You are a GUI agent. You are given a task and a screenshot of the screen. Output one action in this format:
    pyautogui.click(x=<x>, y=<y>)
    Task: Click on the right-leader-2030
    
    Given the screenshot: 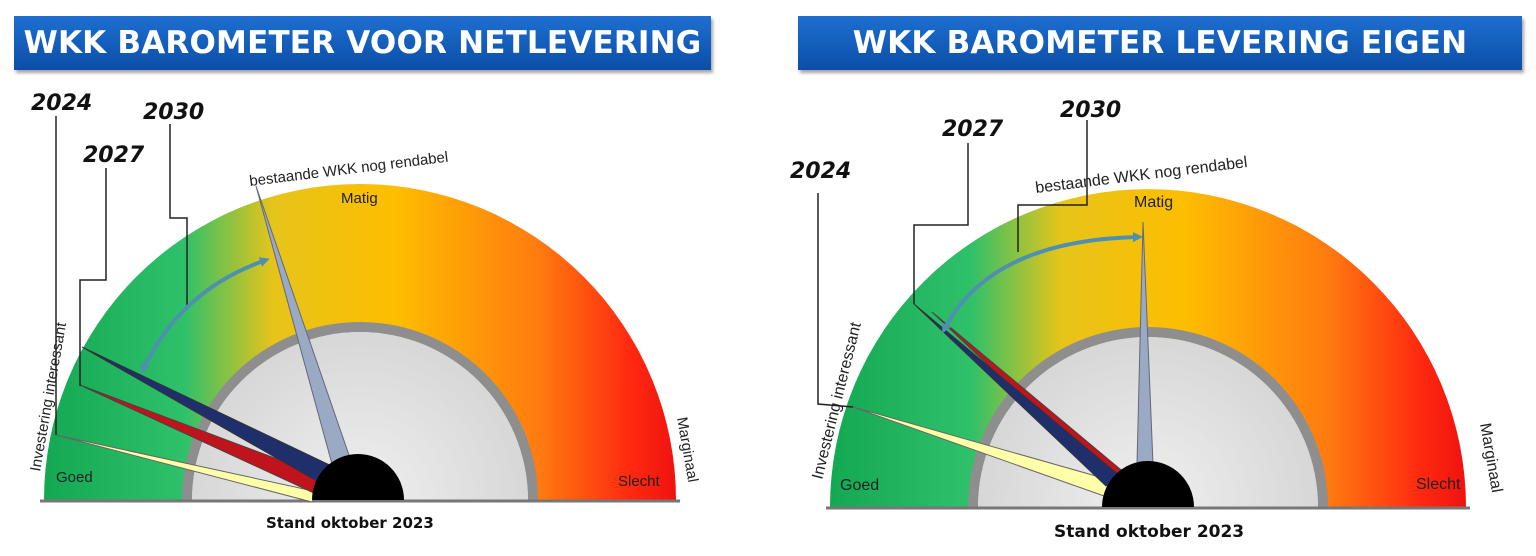 What is the action you would take?
    pyautogui.click(x=1052, y=186)
    